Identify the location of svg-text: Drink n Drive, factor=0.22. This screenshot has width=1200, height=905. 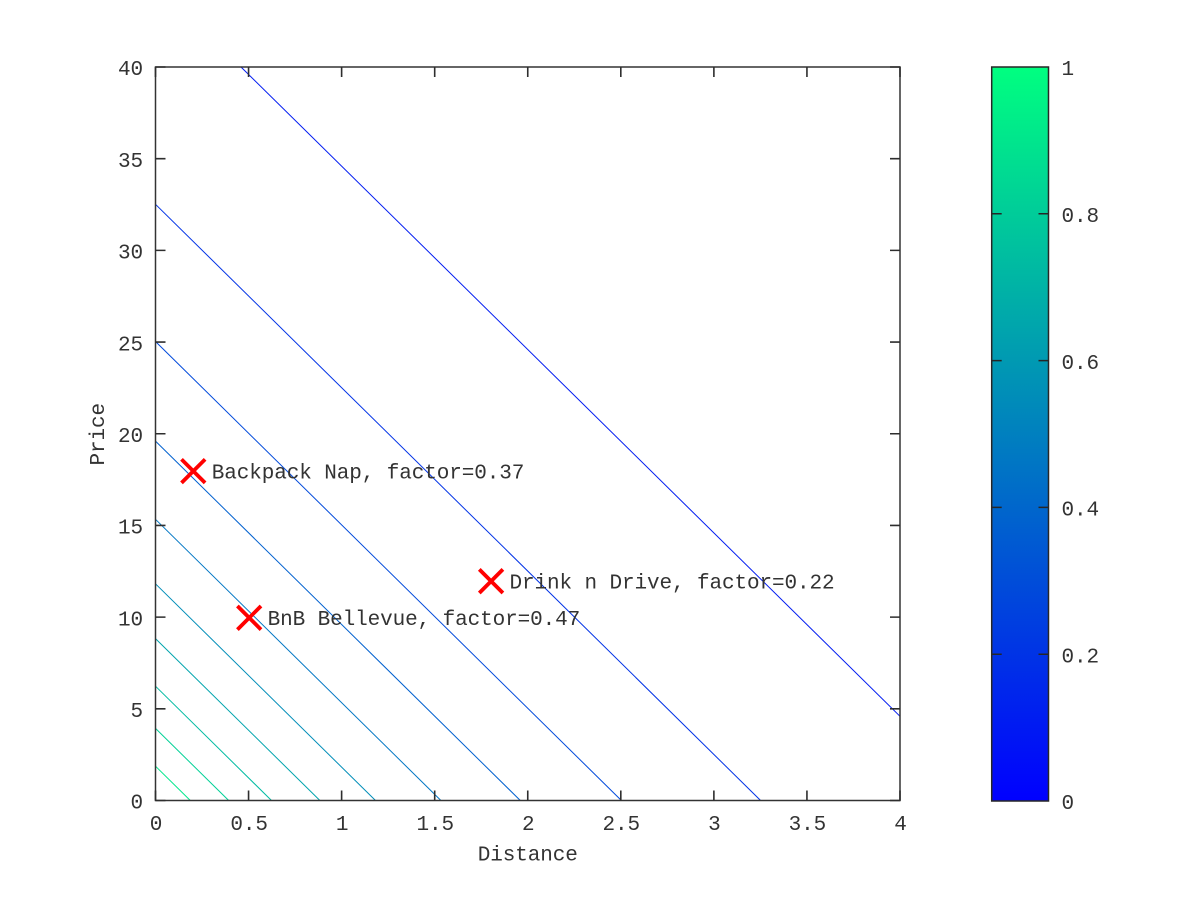
(672, 584).